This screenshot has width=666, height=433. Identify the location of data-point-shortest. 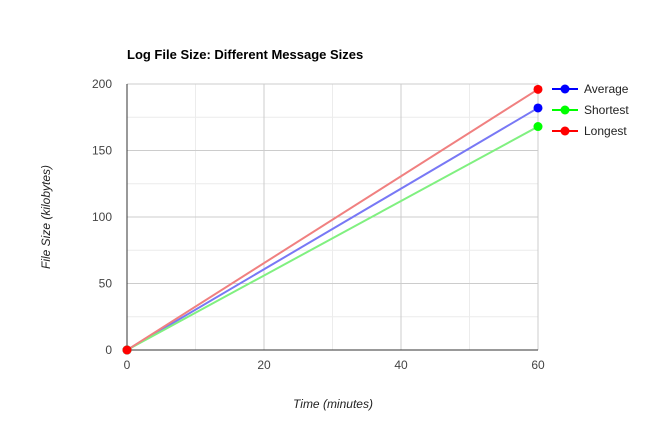
(538, 127).